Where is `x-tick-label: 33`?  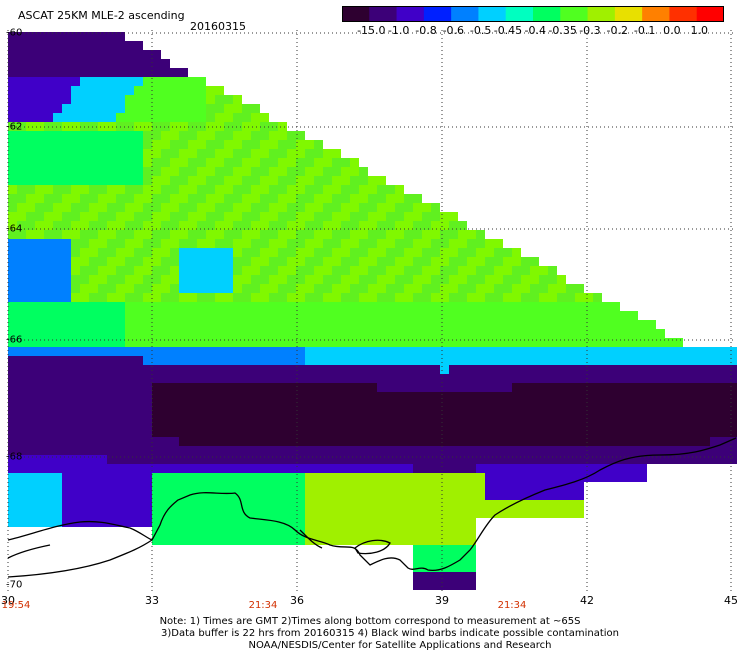
x-tick-label: 33 is located at coordinates (152, 600).